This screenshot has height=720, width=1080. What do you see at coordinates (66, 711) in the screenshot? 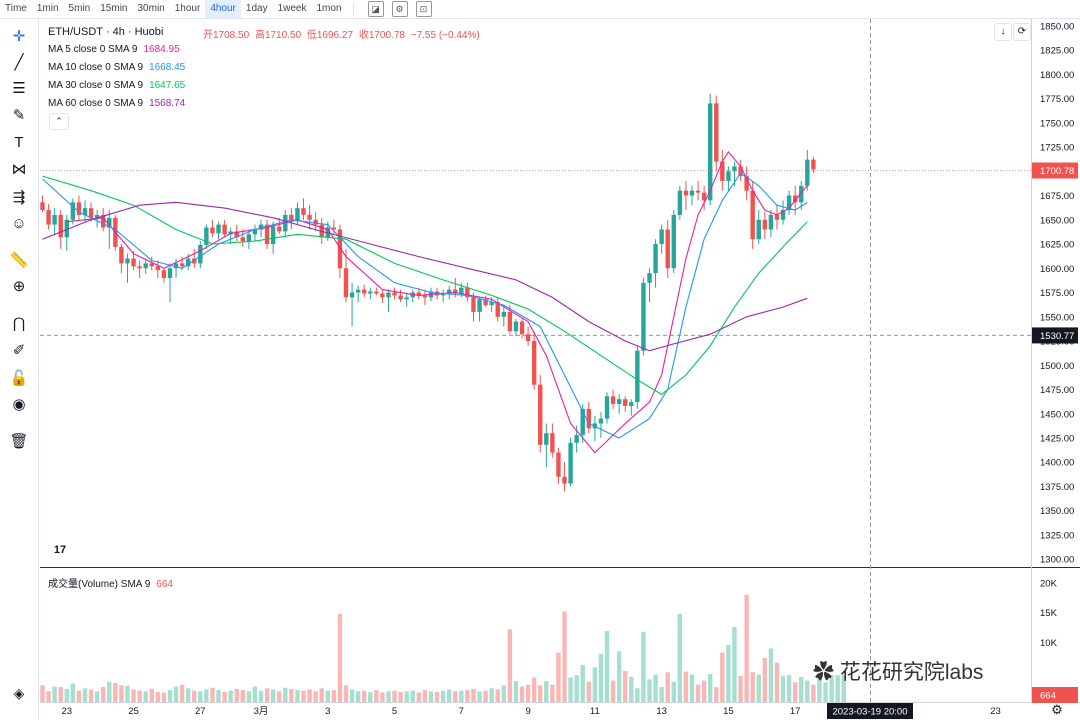
I see `x-tick-label: 23` at bounding box center [66, 711].